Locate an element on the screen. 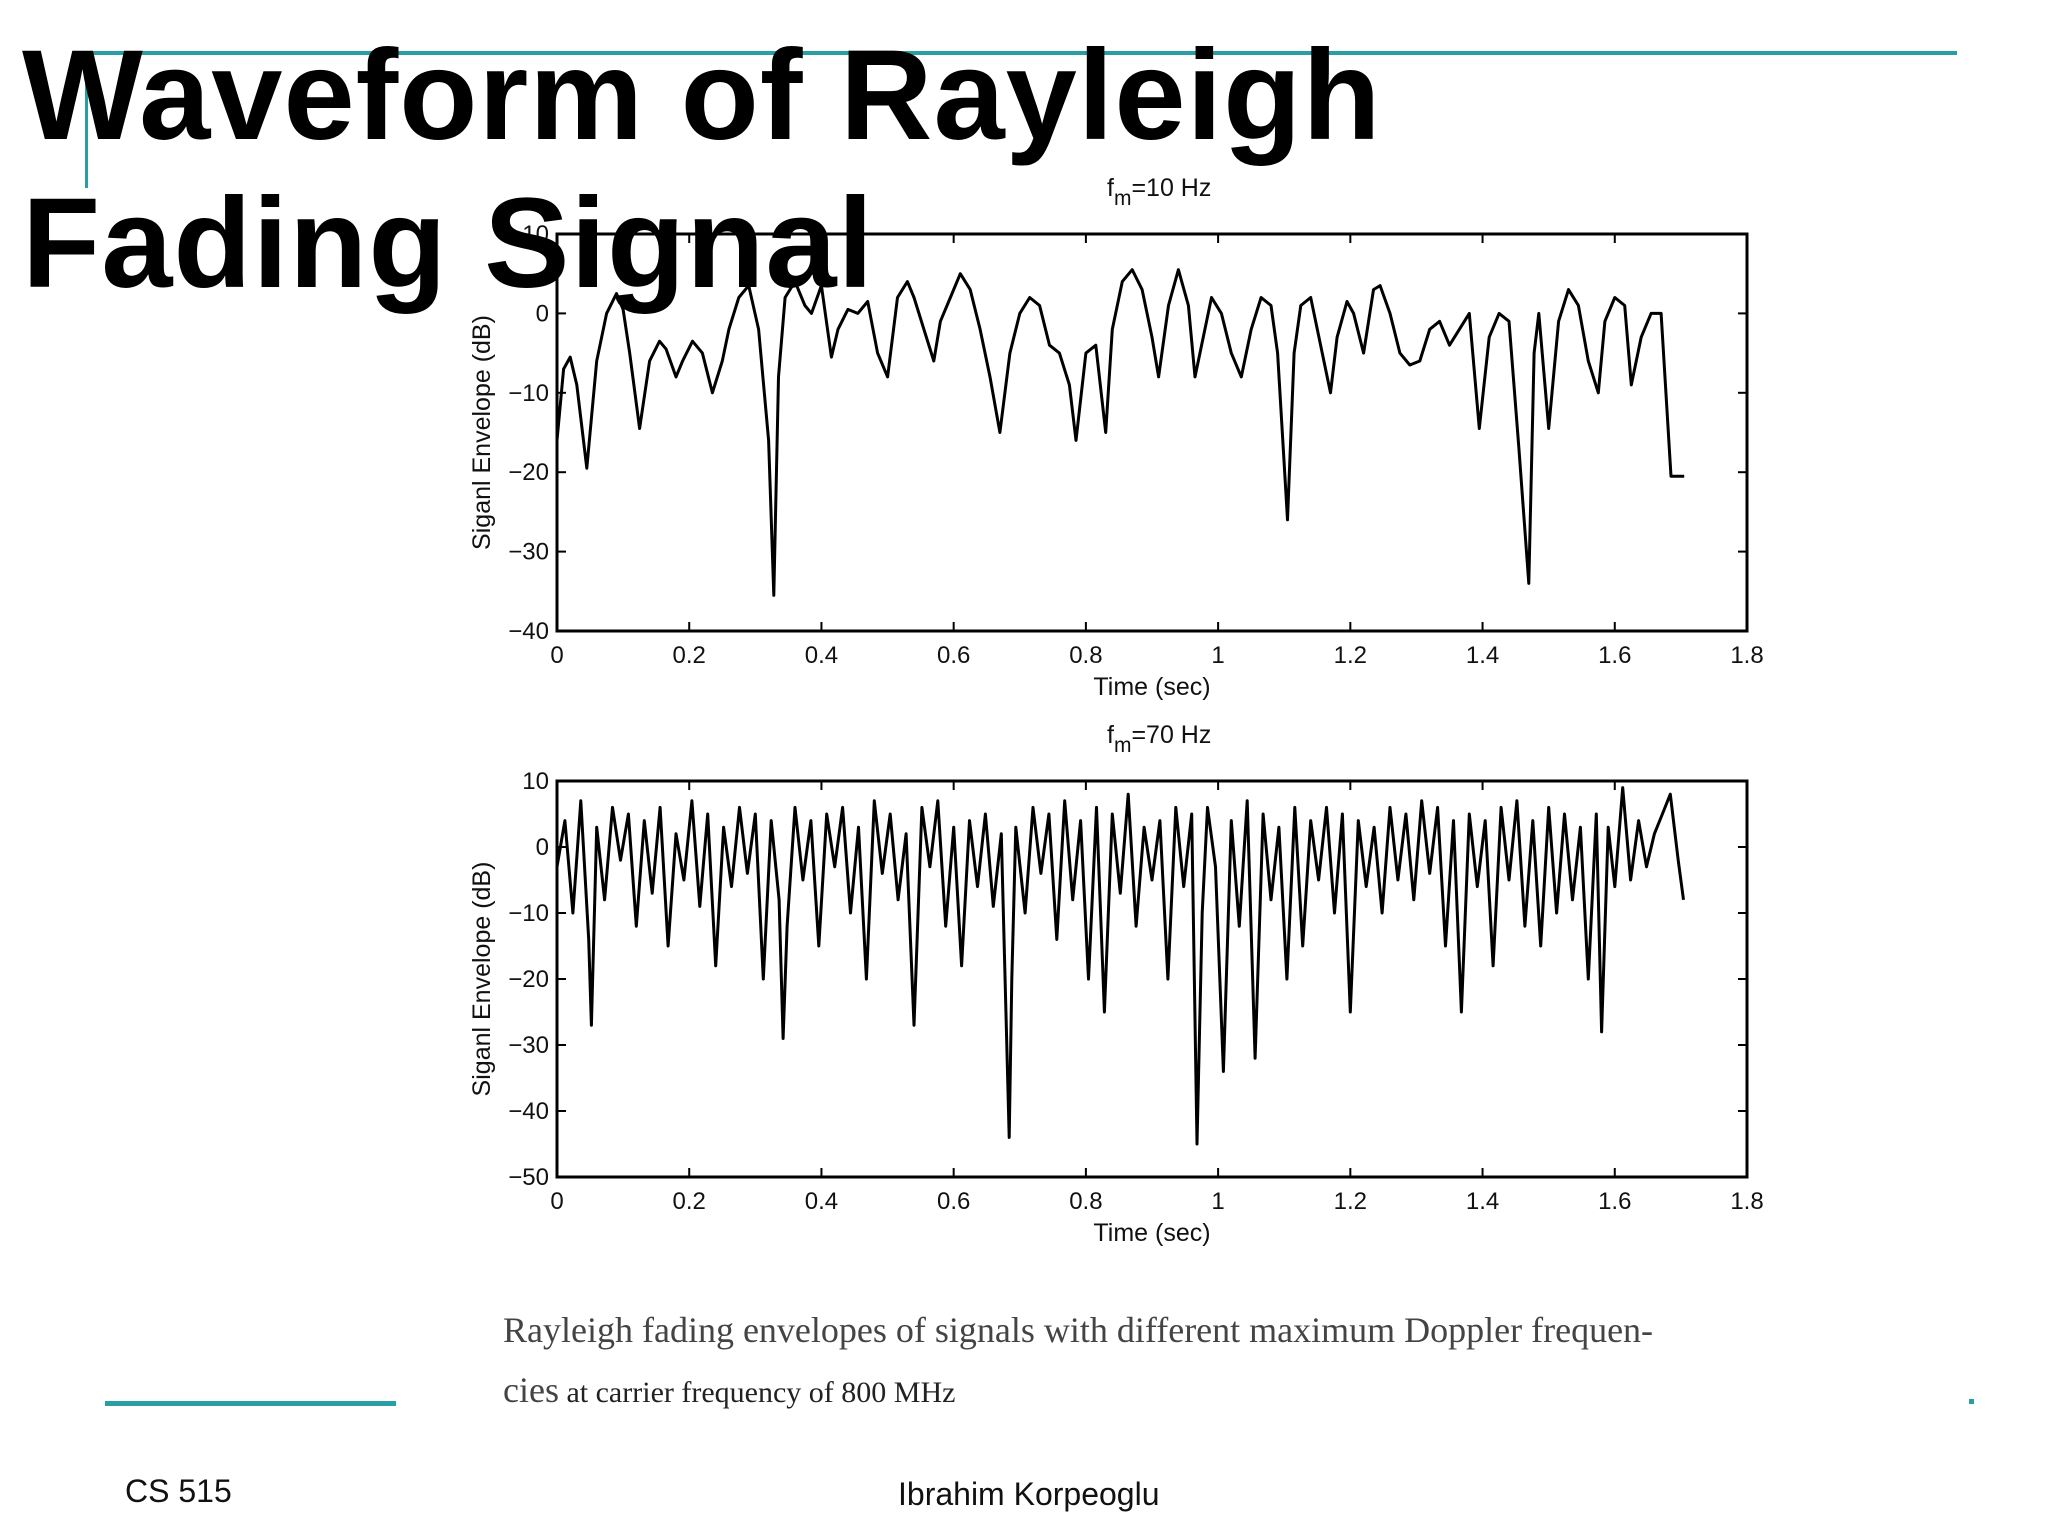  slide-title-line-1: Waveform of Rayleigh is located at coordinates (702, 95).